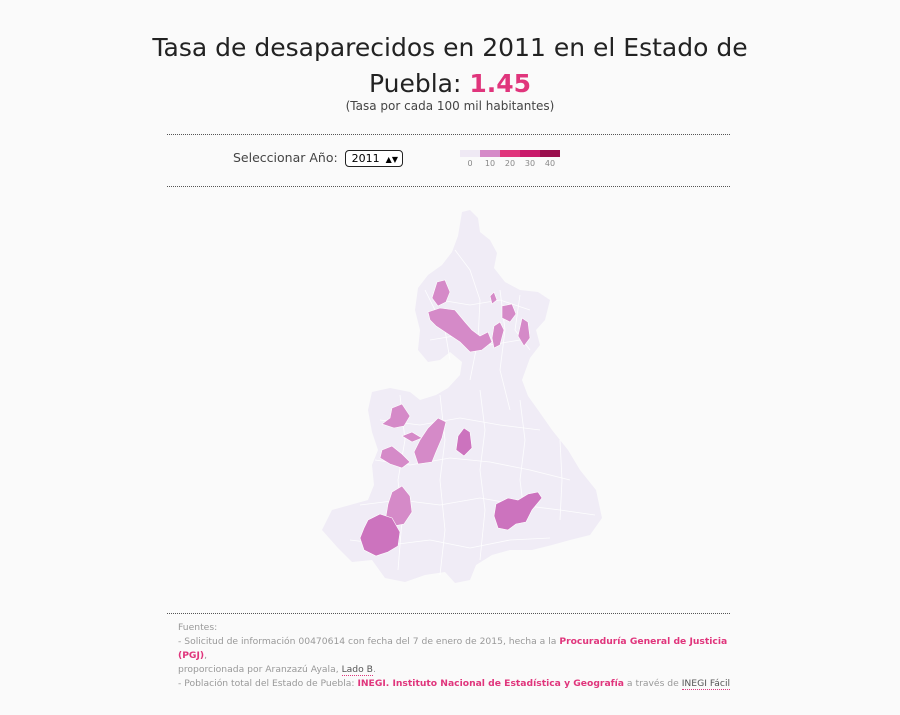  What do you see at coordinates (285, 157) in the screenshot?
I see `year-label: Seleccionar Año:` at bounding box center [285, 157].